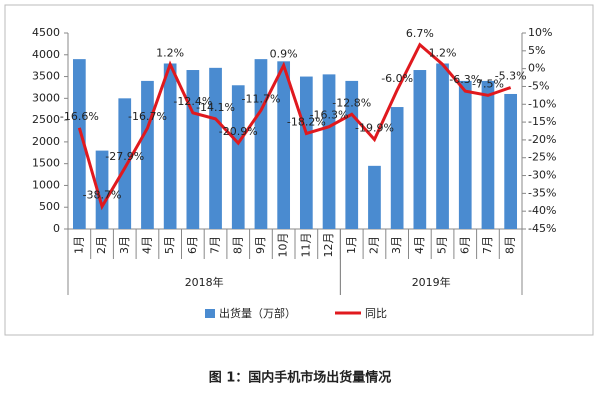  What do you see at coordinates (540, 32) in the screenshot?
I see `y2-tick-label: 10%` at bounding box center [540, 32].